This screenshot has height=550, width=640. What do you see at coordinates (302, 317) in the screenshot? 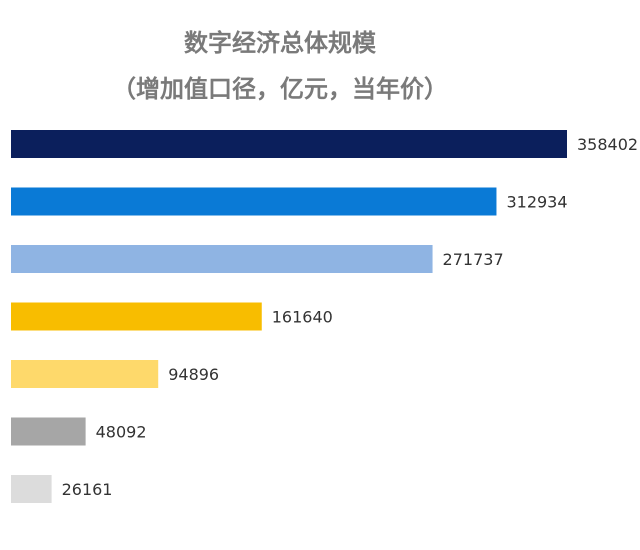
I see `data-label-4: 161640` at bounding box center [302, 317].